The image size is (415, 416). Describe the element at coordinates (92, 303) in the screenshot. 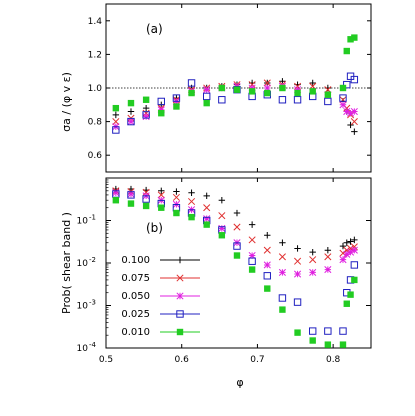

I see `y-tick-exponent: -3` at that location.